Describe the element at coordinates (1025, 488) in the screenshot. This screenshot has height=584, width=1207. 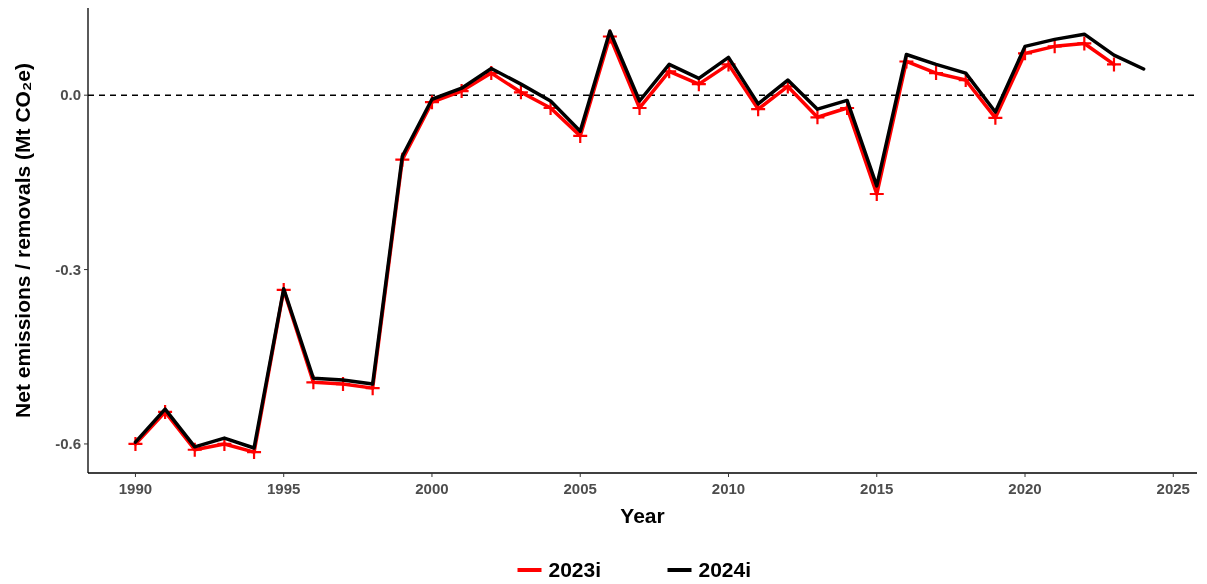
I see `x-tick-label: 2020` at that location.